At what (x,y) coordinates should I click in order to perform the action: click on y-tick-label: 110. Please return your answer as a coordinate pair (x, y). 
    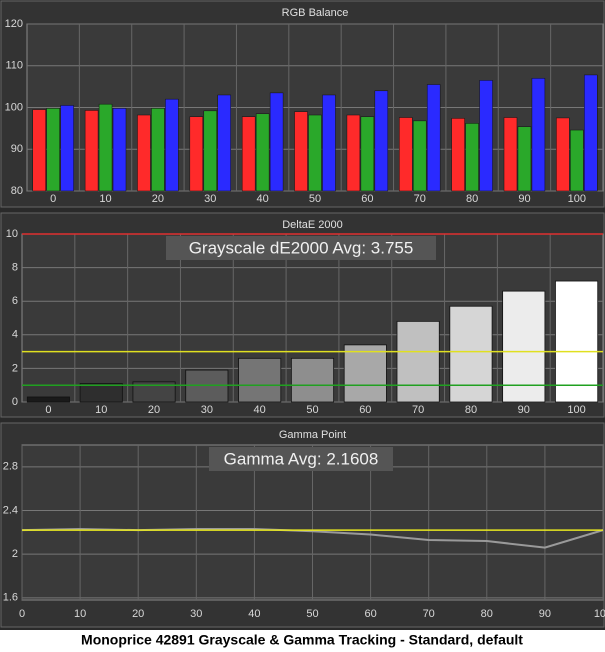
    Looking at the image, I should click on (14, 66).